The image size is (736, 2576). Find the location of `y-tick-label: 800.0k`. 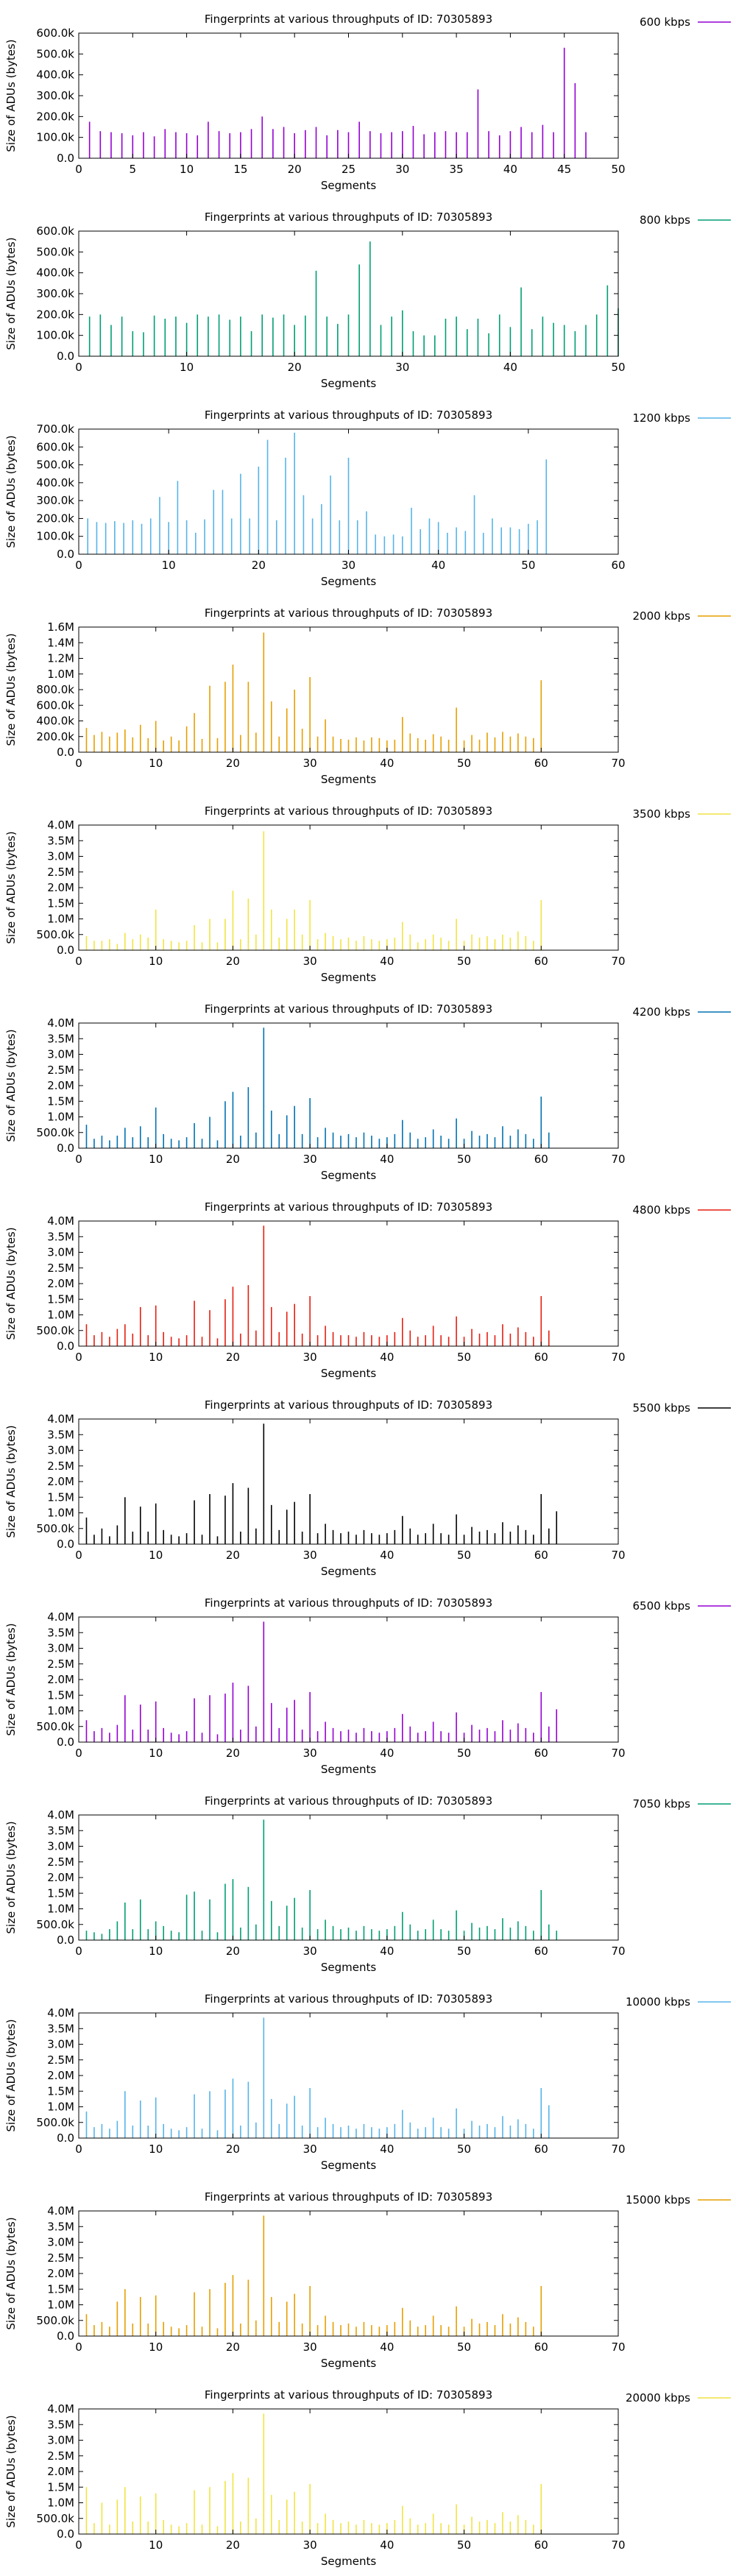

y-tick-label: 800.0k is located at coordinates (55, 689).